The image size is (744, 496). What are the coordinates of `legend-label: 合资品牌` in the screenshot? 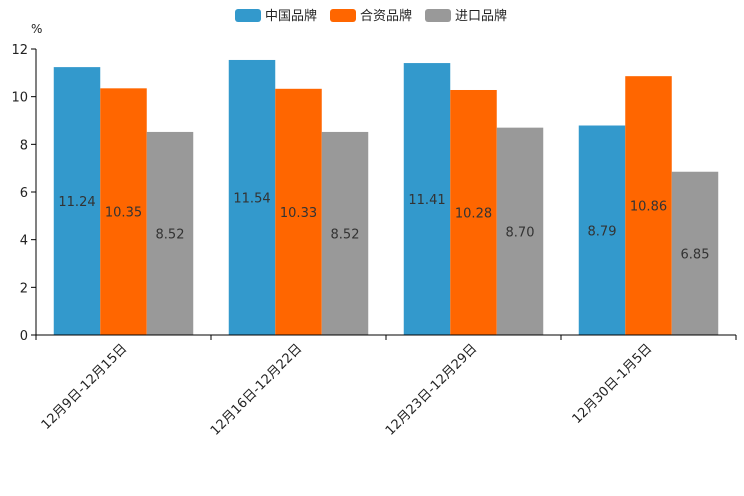 It's located at (386, 16).